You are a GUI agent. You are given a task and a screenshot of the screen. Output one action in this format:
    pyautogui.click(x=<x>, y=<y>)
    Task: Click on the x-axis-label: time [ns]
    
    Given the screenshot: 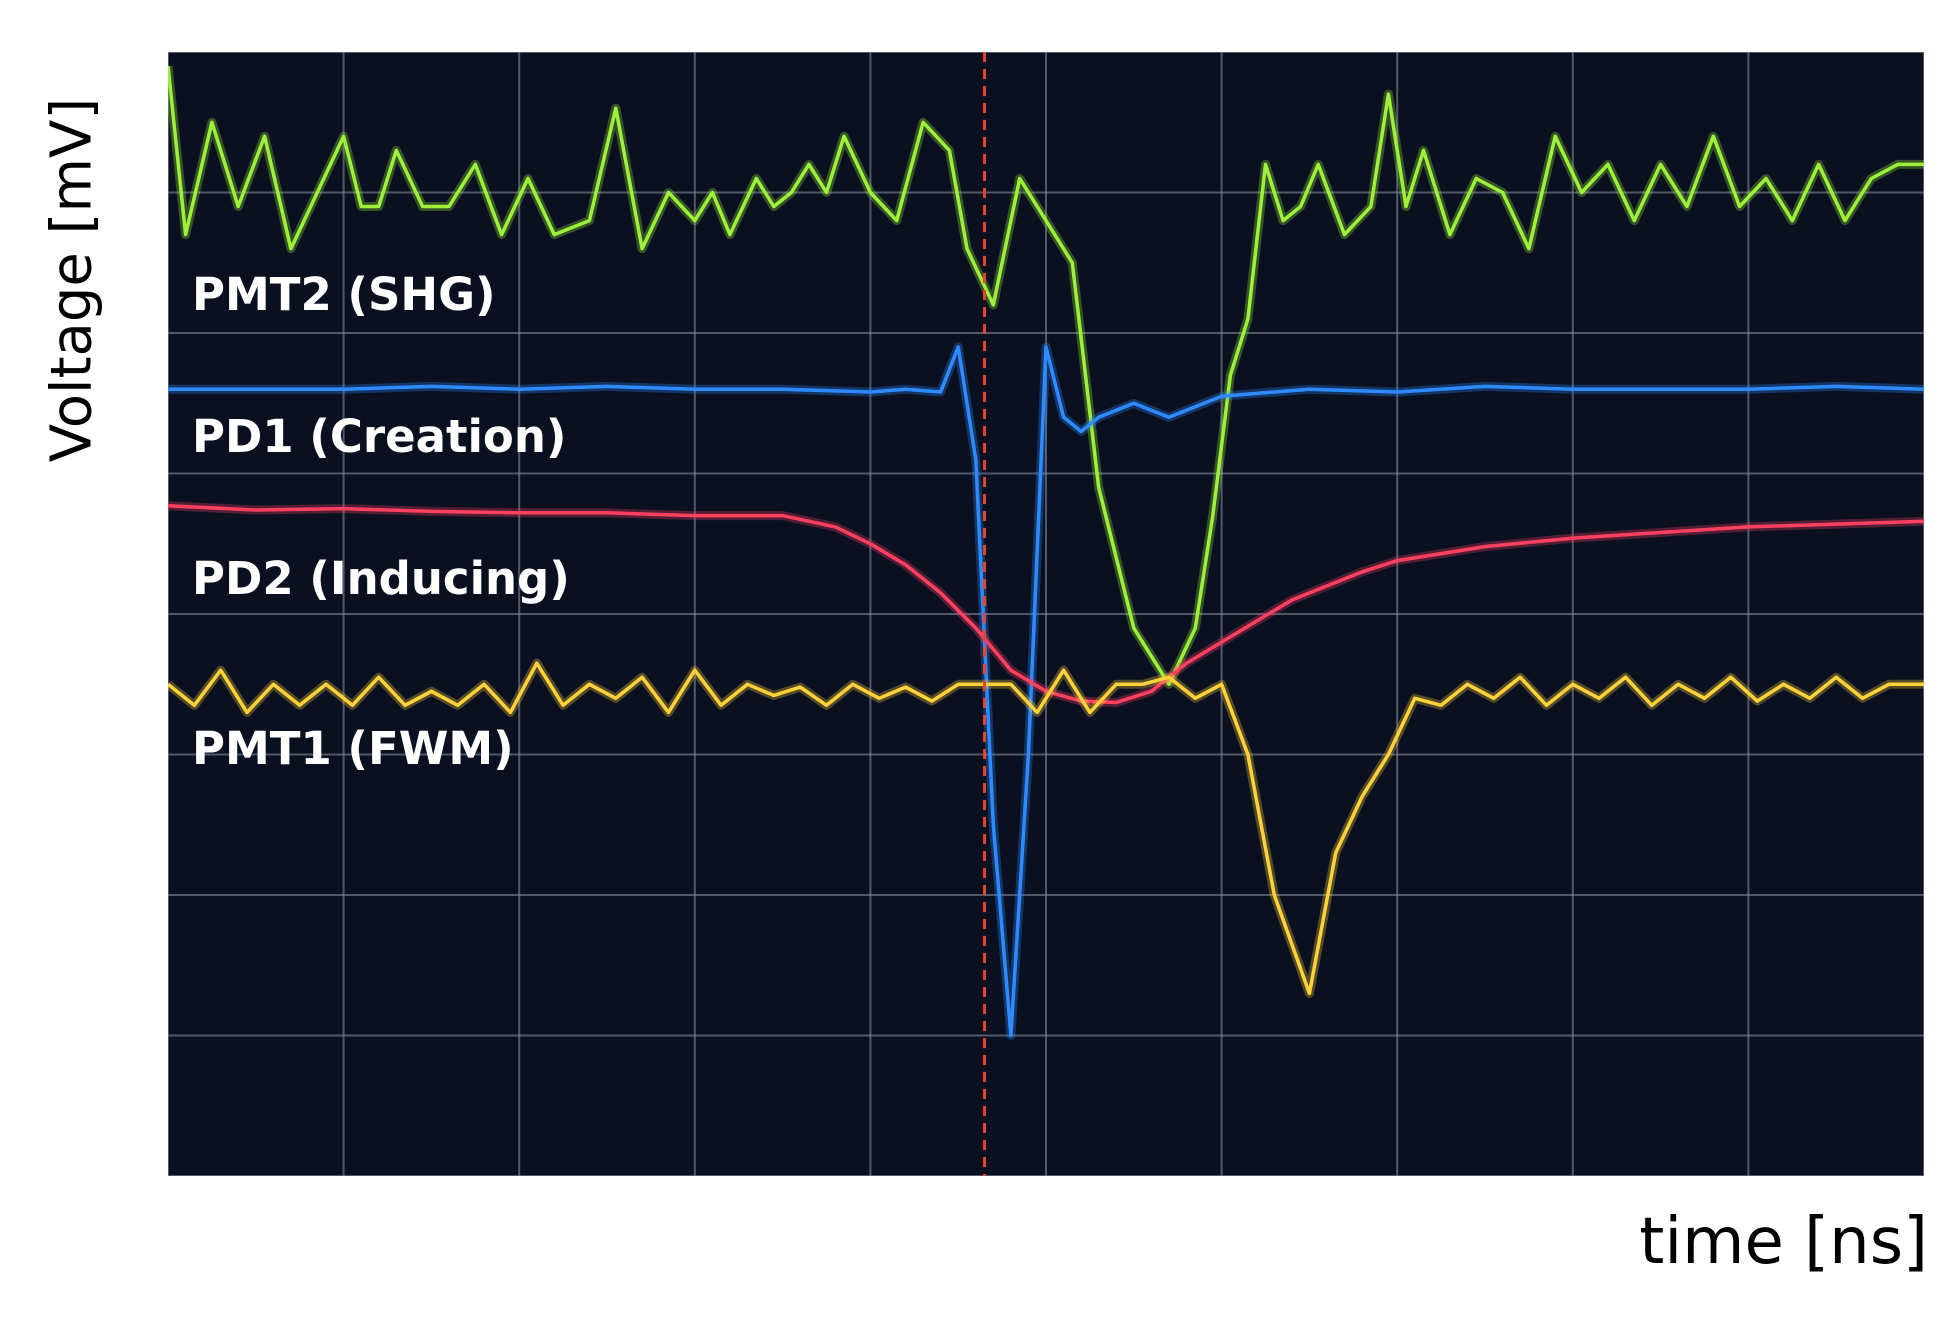 What is the action you would take?
    pyautogui.click(x=1783, y=1242)
    